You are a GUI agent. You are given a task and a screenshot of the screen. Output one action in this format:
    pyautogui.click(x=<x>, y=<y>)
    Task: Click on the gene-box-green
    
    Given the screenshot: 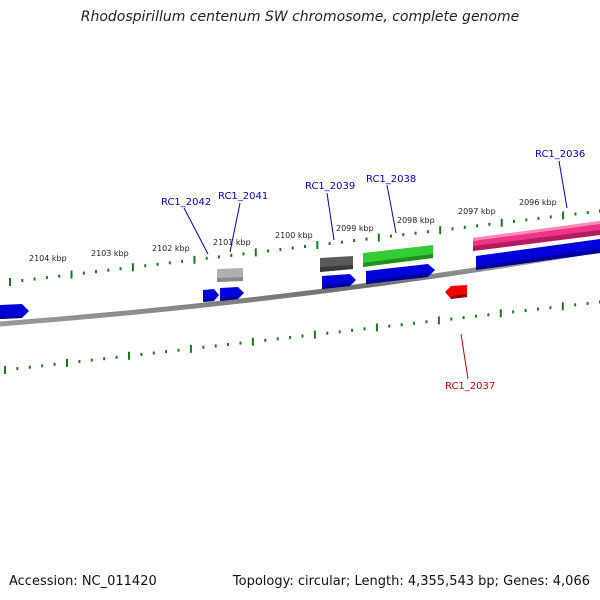 What is the action you would take?
    pyautogui.click(x=398, y=256)
    